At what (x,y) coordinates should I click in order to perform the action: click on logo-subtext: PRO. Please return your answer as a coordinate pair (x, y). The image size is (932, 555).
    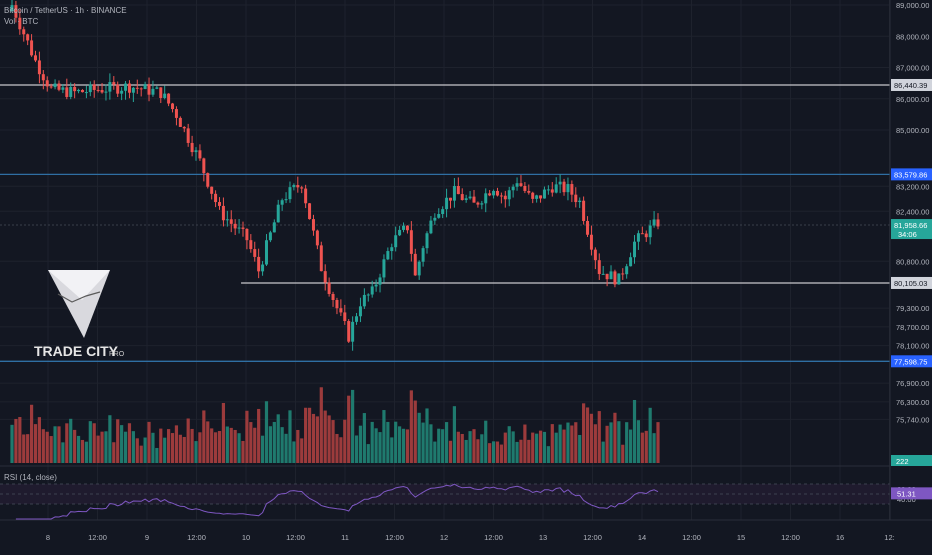
    Looking at the image, I should click on (117, 354).